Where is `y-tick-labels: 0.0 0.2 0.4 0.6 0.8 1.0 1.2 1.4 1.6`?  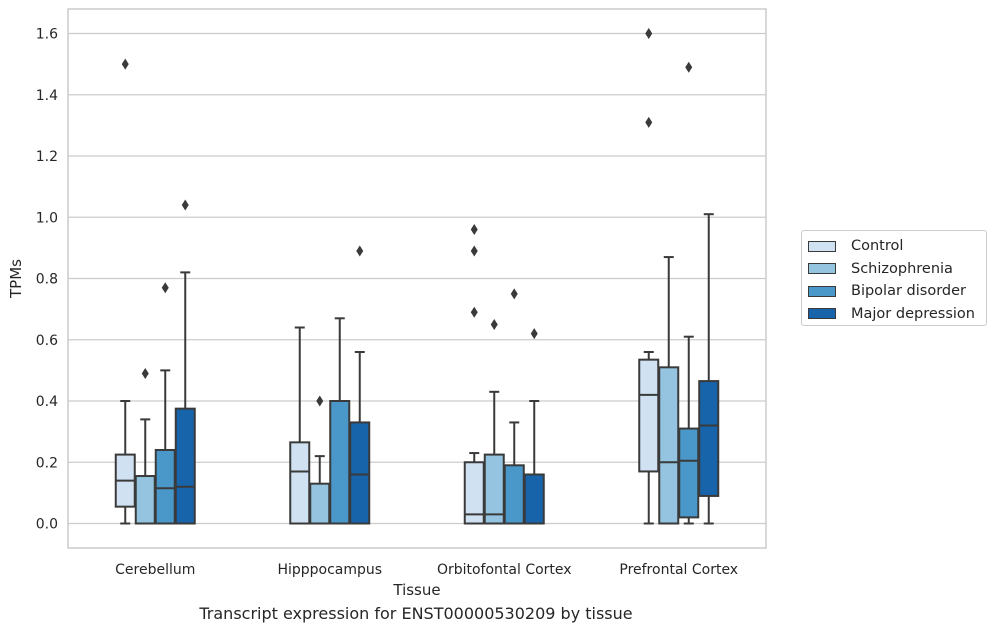 y-tick-labels: 0.0 0.2 0.4 0.6 0.8 1.0 1.2 1.4 1.6 is located at coordinates (47, 280).